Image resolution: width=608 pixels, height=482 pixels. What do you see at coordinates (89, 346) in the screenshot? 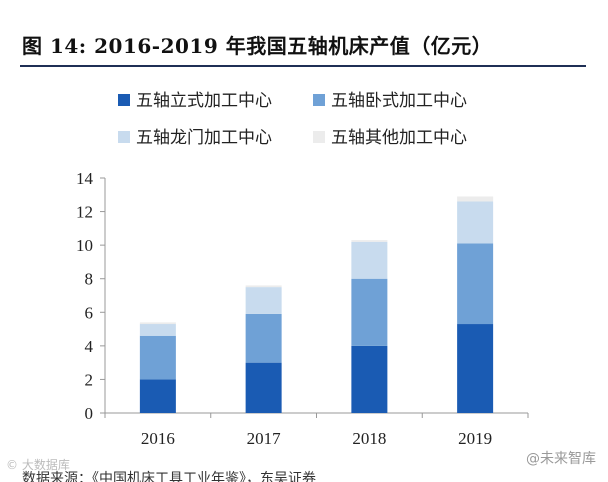
I see `y-tick-label: 4` at bounding box center [89, 346].